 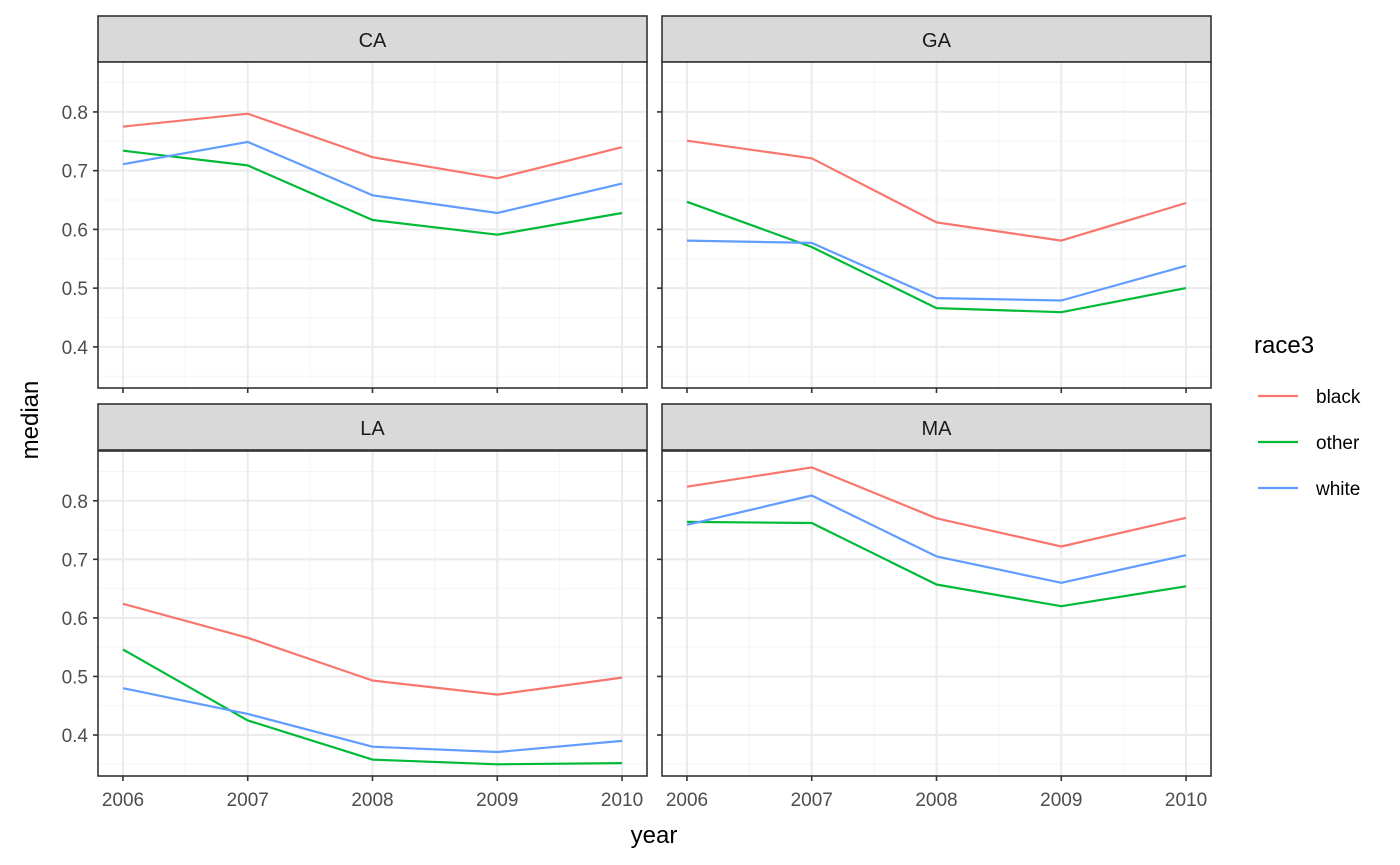 I want to click on legend-title: race3, so click(x=1284, y=345).